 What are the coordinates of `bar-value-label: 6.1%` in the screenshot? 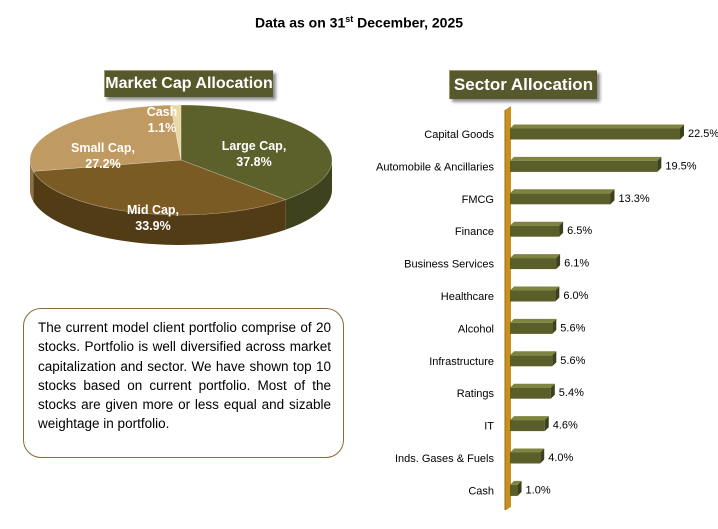 It's located at (576, 264).